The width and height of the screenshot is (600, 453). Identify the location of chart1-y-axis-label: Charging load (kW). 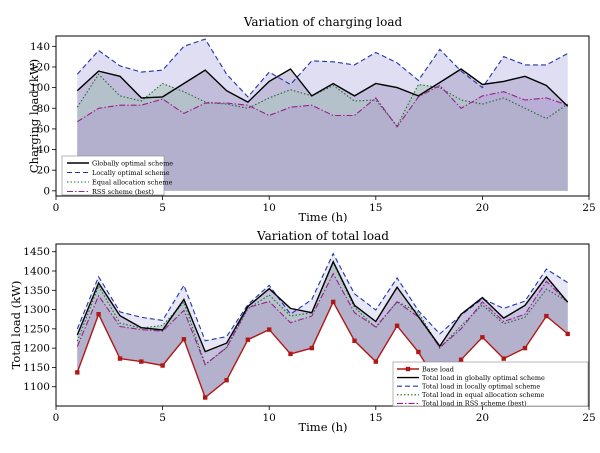
(34, 116).